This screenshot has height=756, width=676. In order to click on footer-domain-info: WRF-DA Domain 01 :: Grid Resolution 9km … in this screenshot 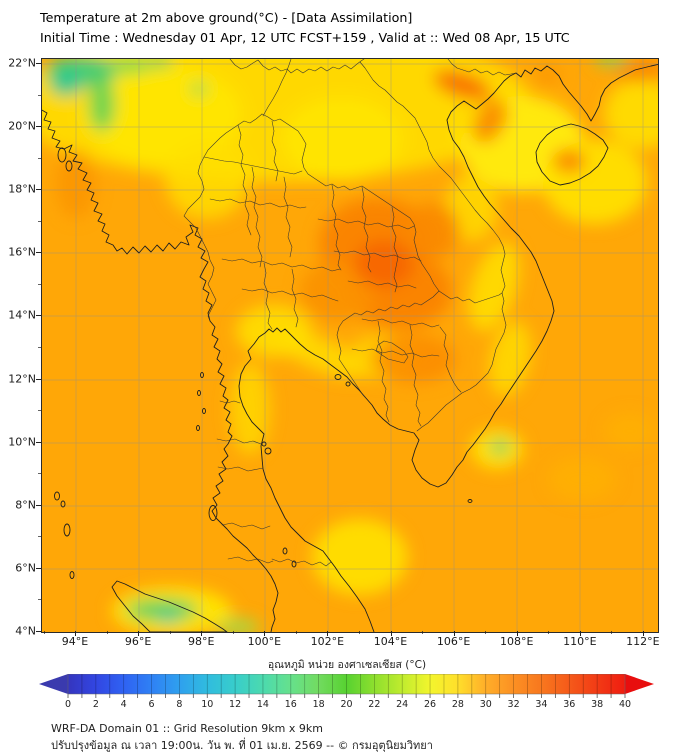, I will do `click(187, 728)`.